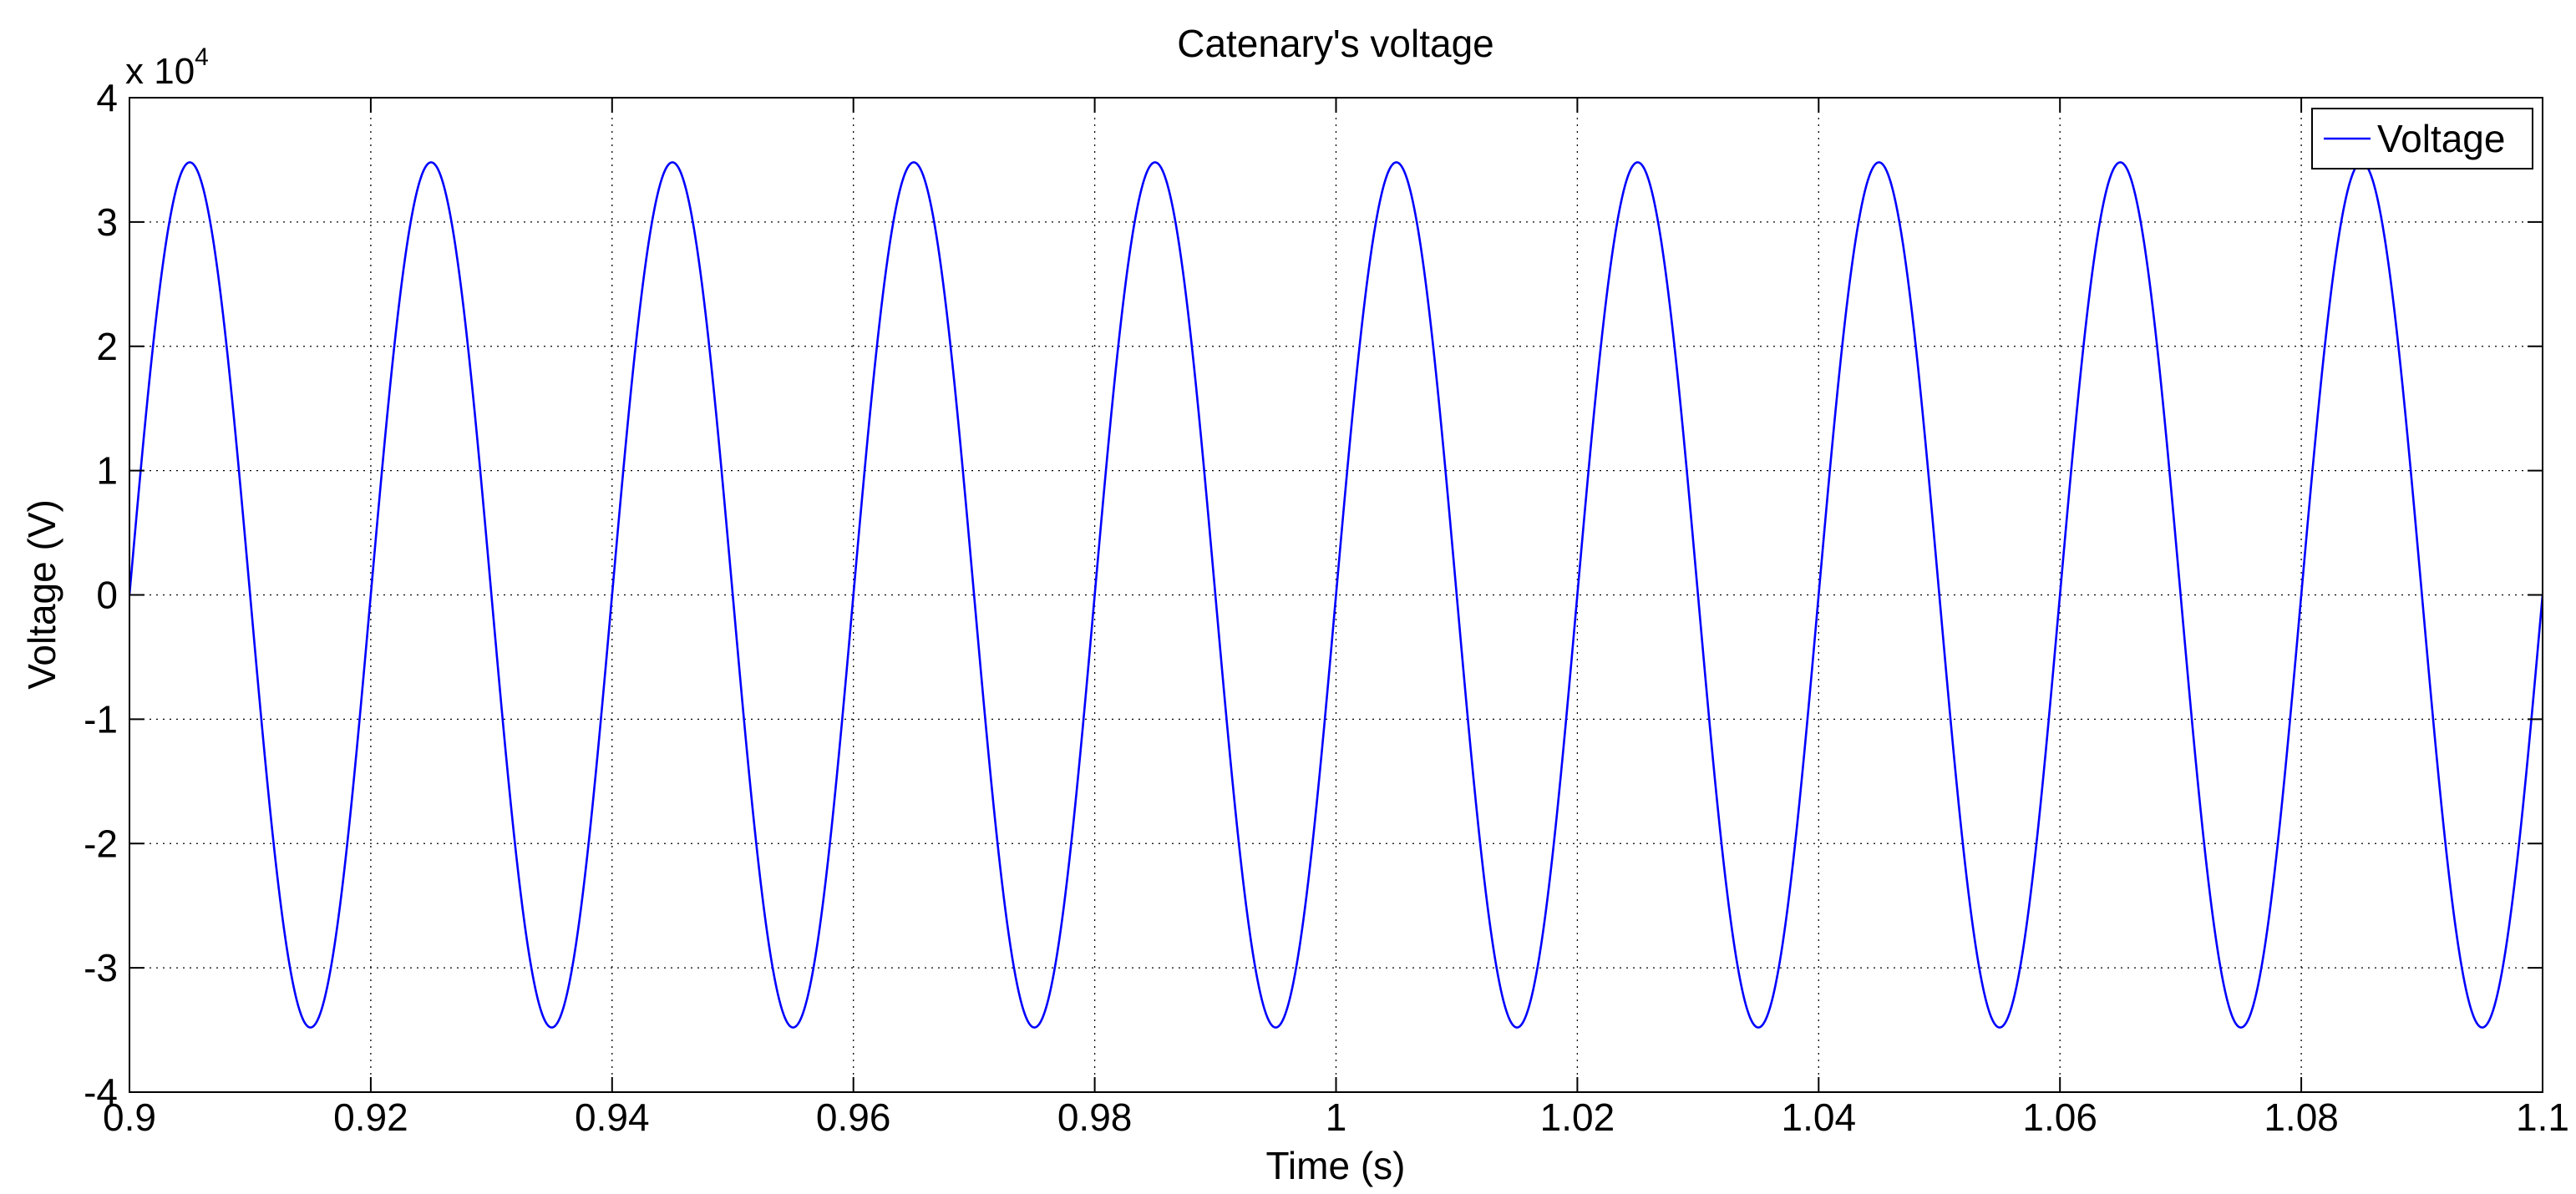 The height and width of the screenshot is (1194, 2576). Describe the element at coordinates (107, 346) in the screenshot. I see `y-tick-label: 2` at that location.